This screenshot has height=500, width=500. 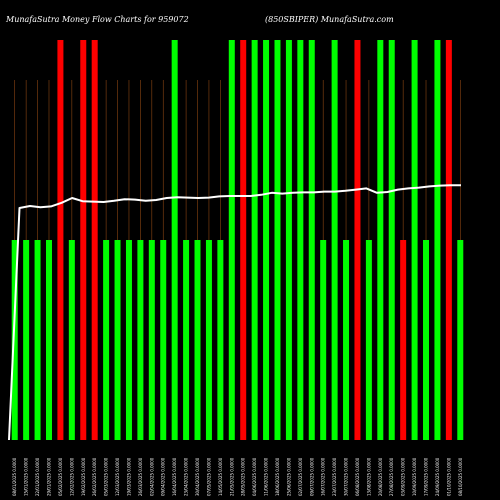 I want to click on x-tick-label: 29/01/2025 0.0000, so click(x=48, y=476).